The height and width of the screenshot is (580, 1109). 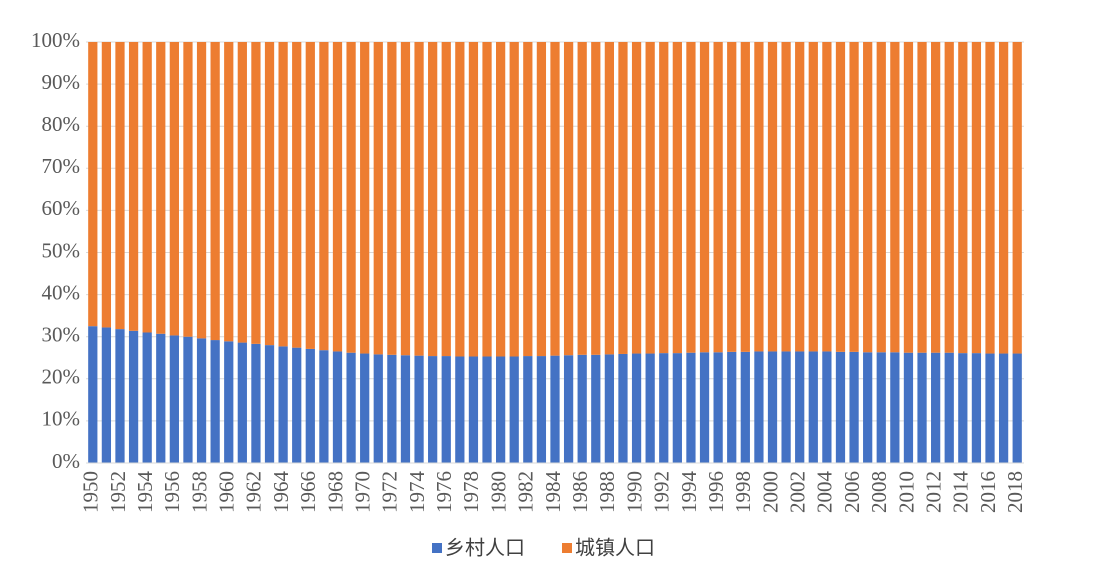 I want to click on x-tick-label: 1972, so click(x=390, y=492).